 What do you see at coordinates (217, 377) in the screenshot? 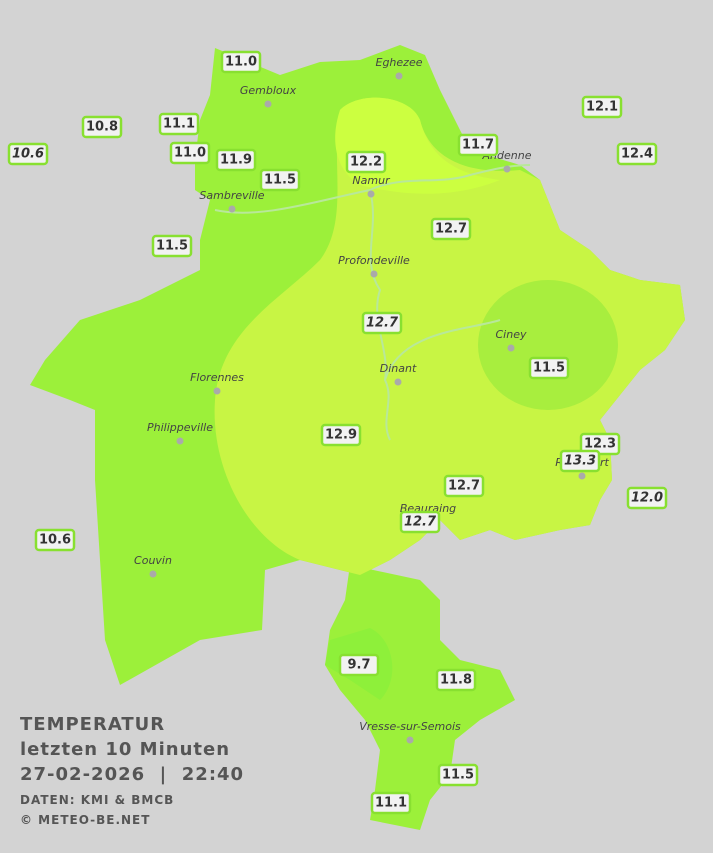
I see `town-label: Florennes` at bounding box center [217, 377].